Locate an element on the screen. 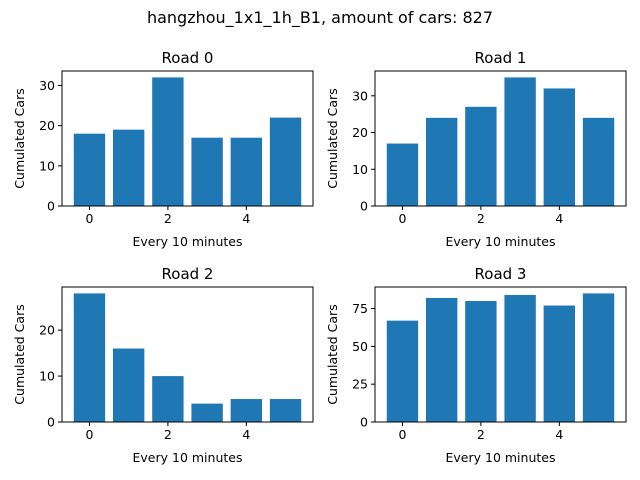  subplot-title: Road 2 is located at coordinates (188, 274).